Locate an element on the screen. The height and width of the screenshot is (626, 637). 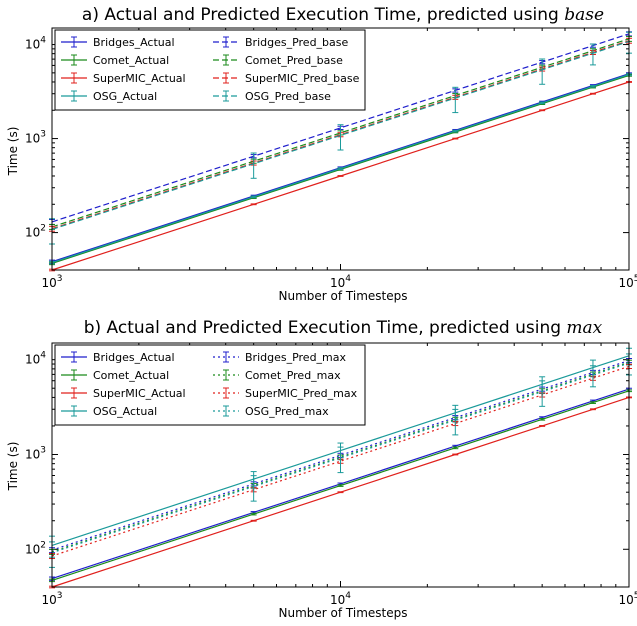
legend-label: OSG_Pred_max is located at coordinates (287, 411).